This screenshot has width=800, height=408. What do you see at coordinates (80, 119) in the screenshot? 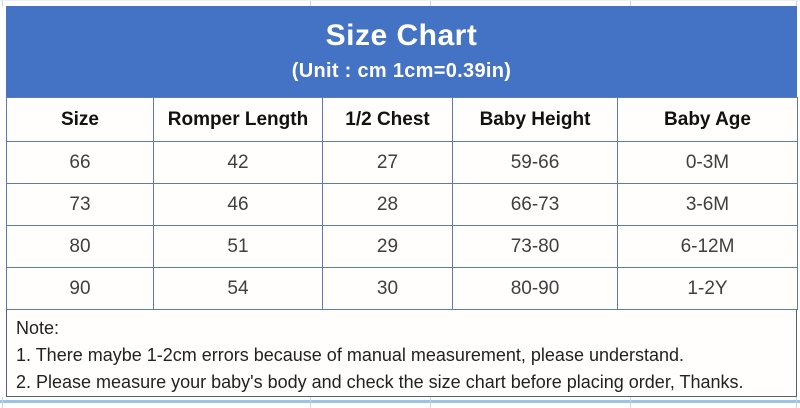
I see `header-cell-size: Size` at bounding box center [80, 119].